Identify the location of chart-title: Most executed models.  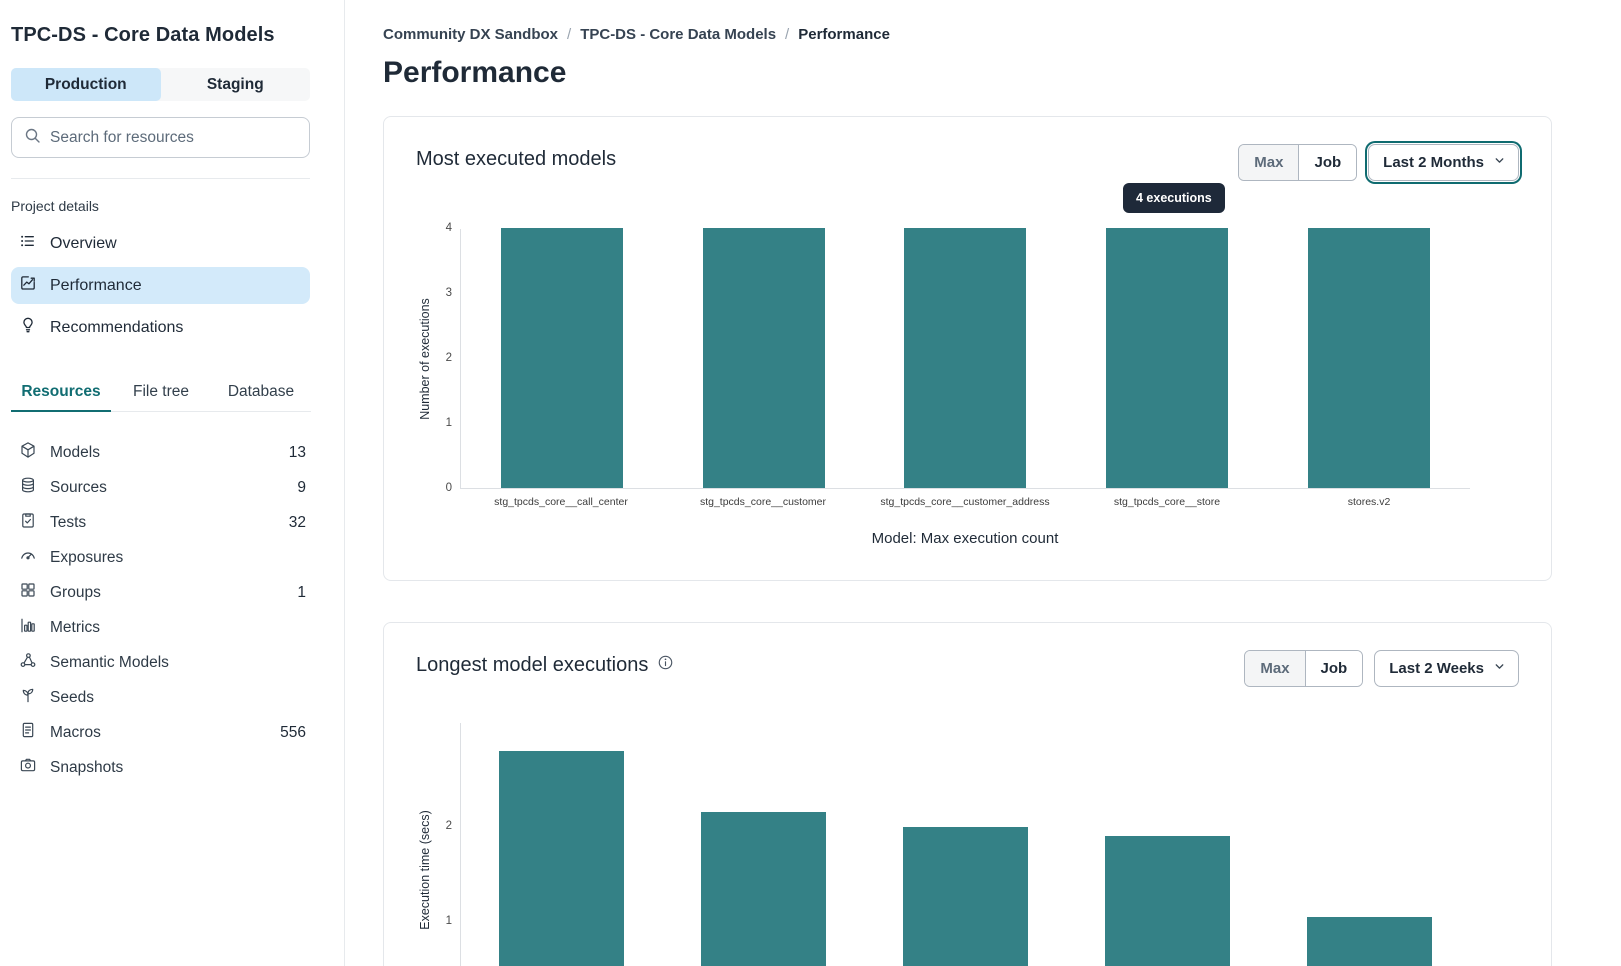
(516, 159).